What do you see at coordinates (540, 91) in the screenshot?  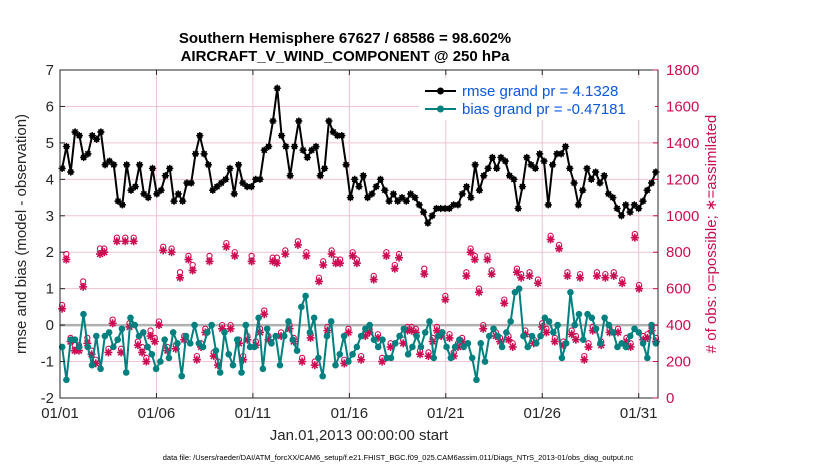 I see `legend-rmse-label: rmse grand pr = 4.1328` at bounding box center [540, 91].